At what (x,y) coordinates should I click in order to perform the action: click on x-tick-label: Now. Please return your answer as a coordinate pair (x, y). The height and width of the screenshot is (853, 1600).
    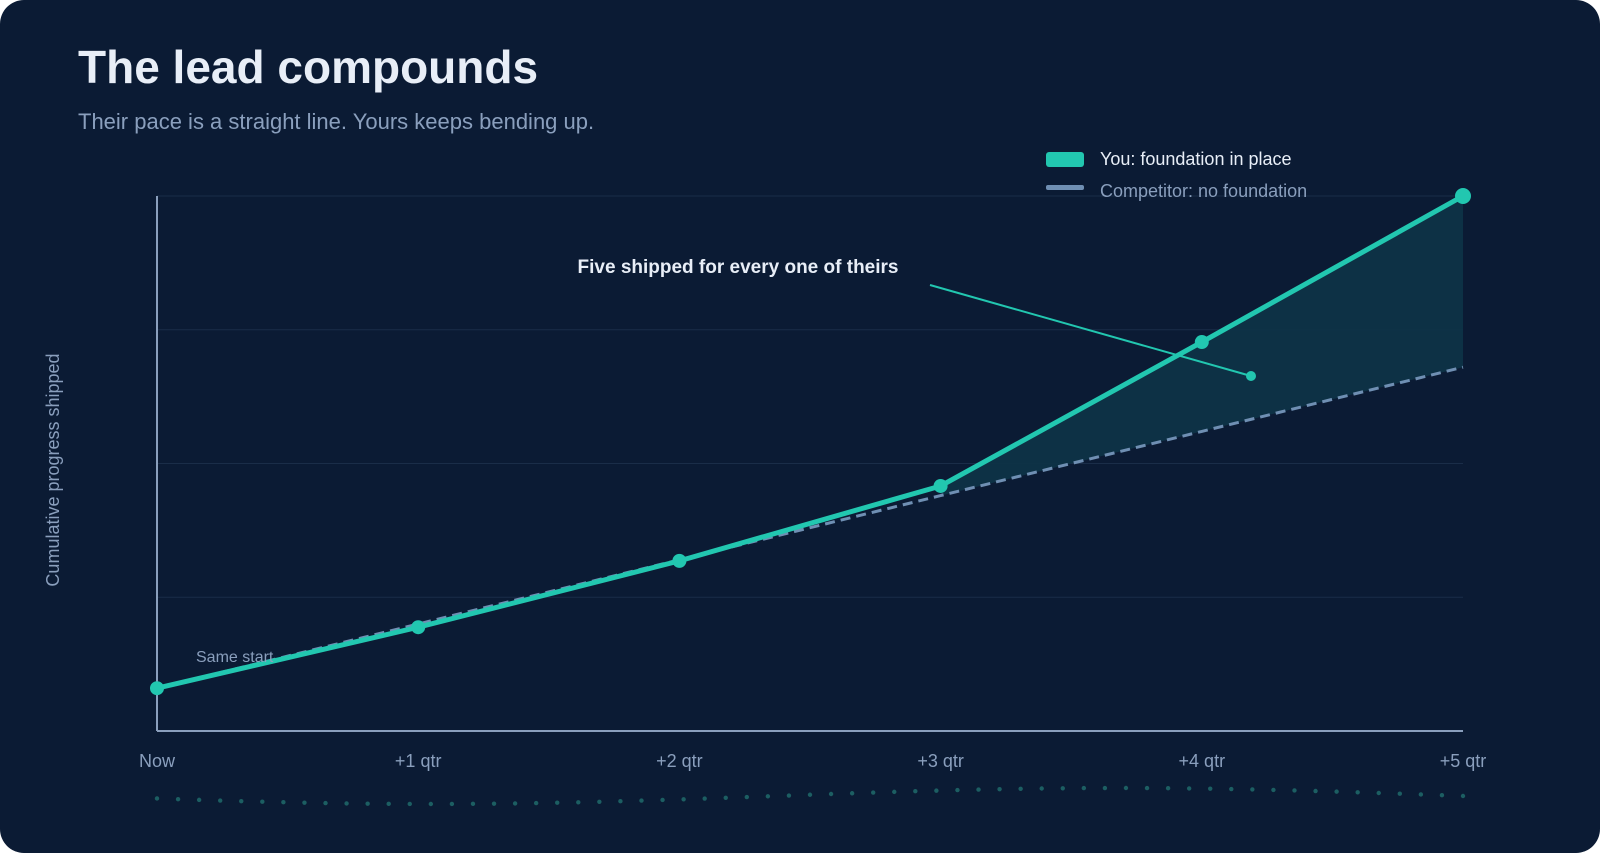
    Looking at the image, I should click on (157, 761).